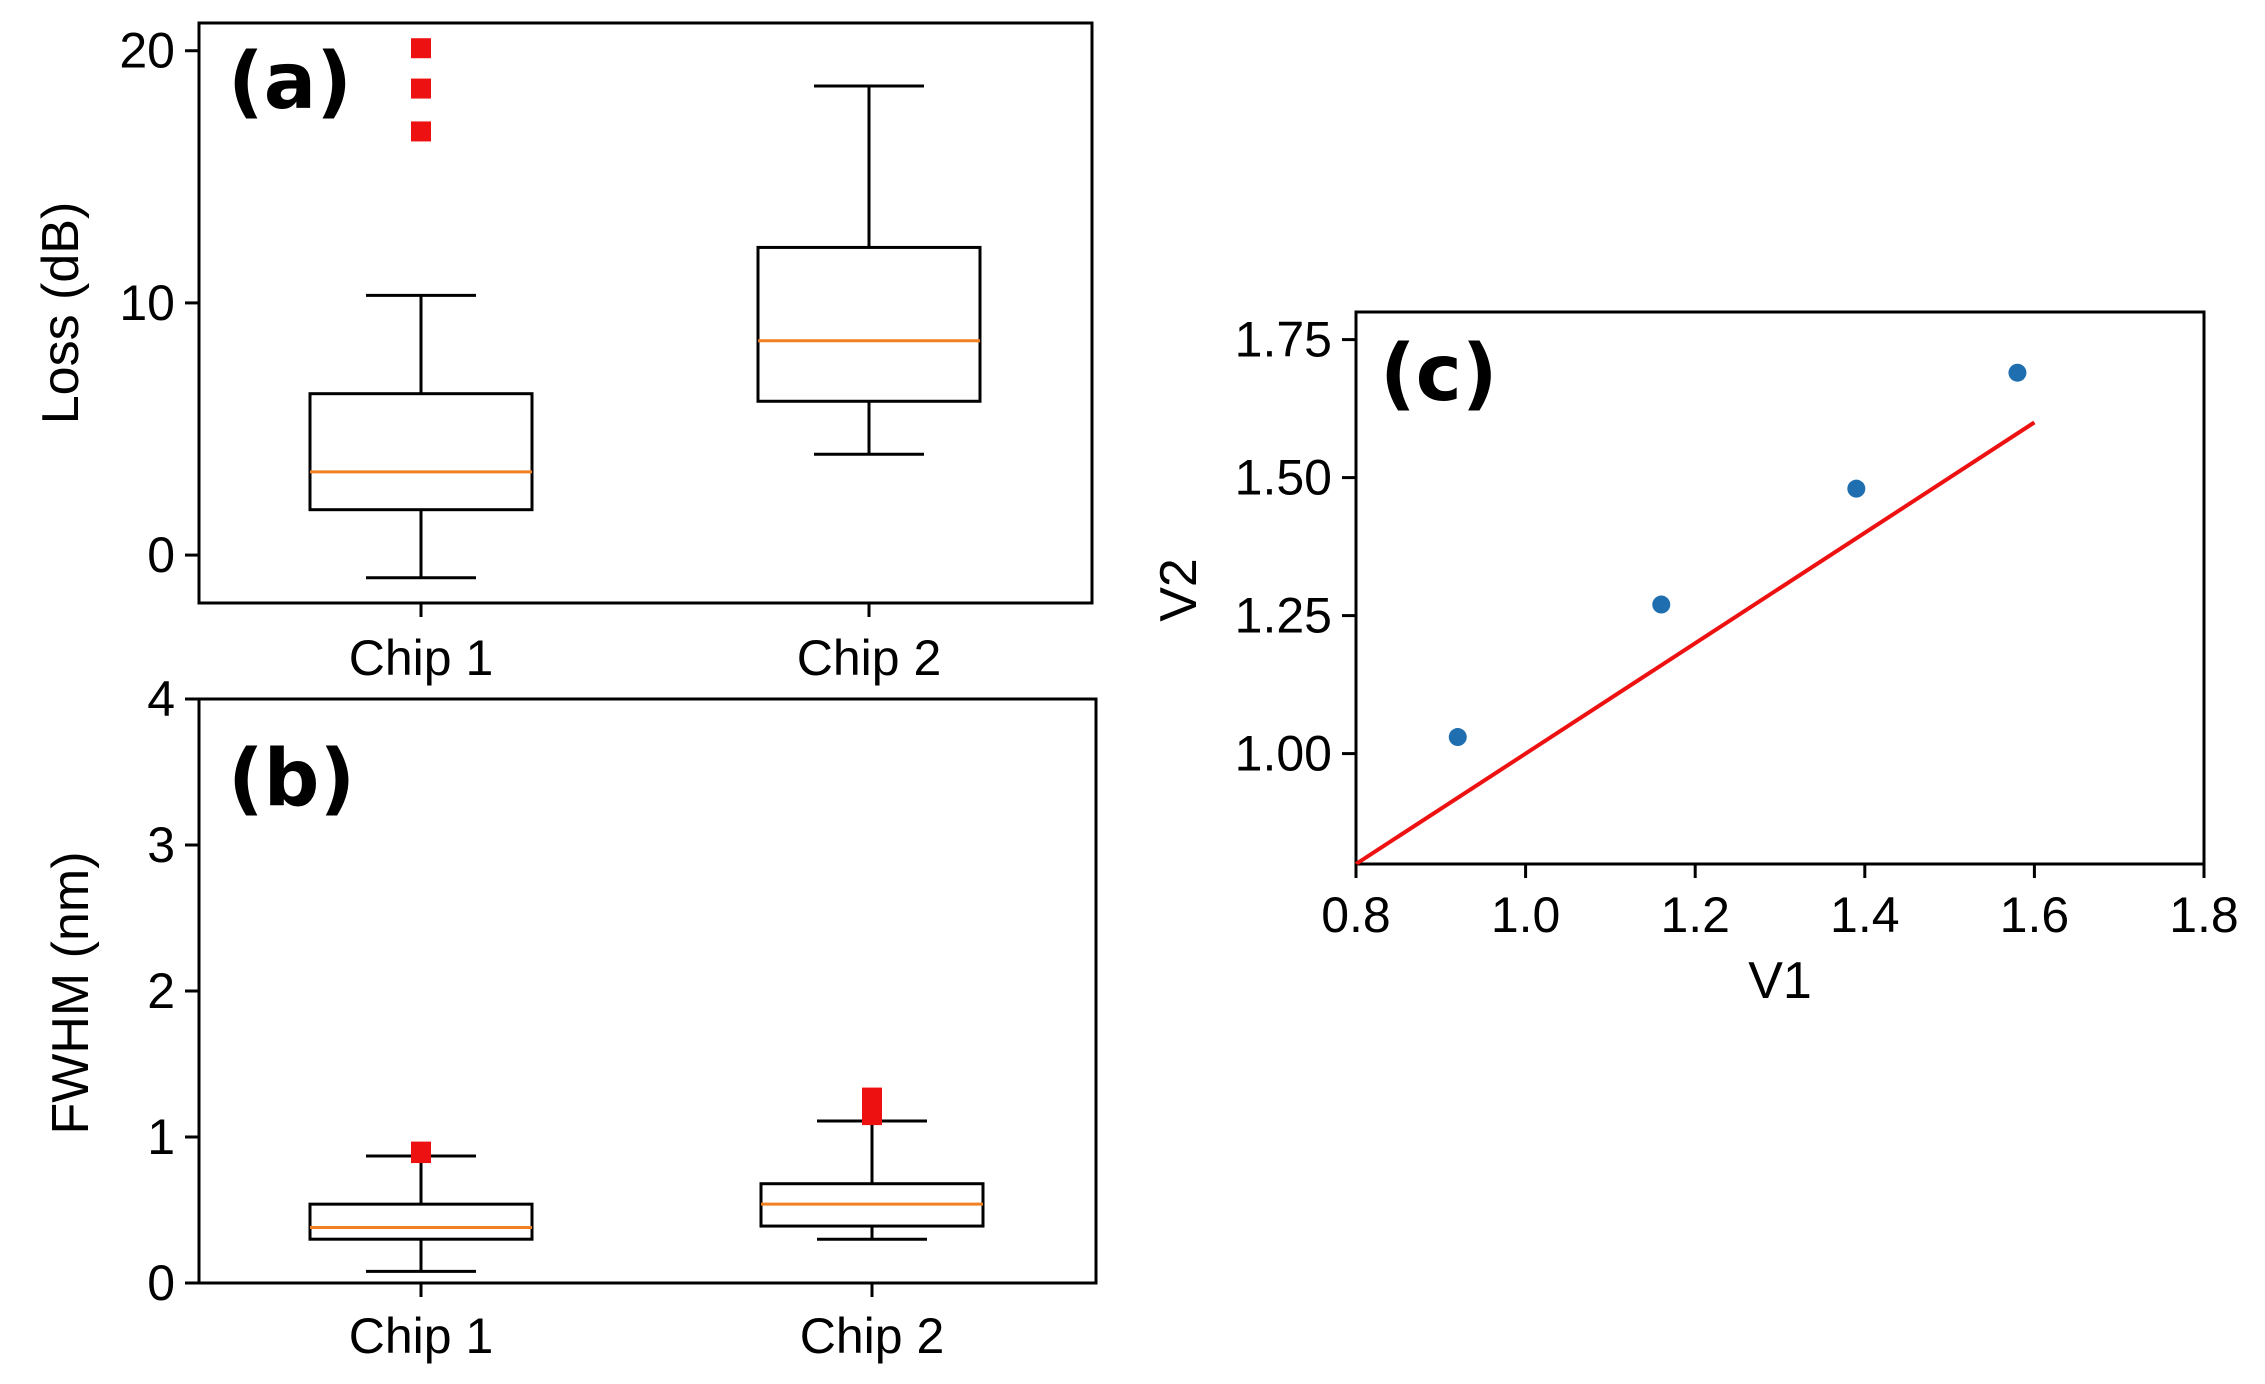 The width and height of the screenshot is (2265, 1384). Describe the element at coordinates (61, 313) in the screenshot. I see `panel-a-y-axis-label: Loss (dB)` at that location.